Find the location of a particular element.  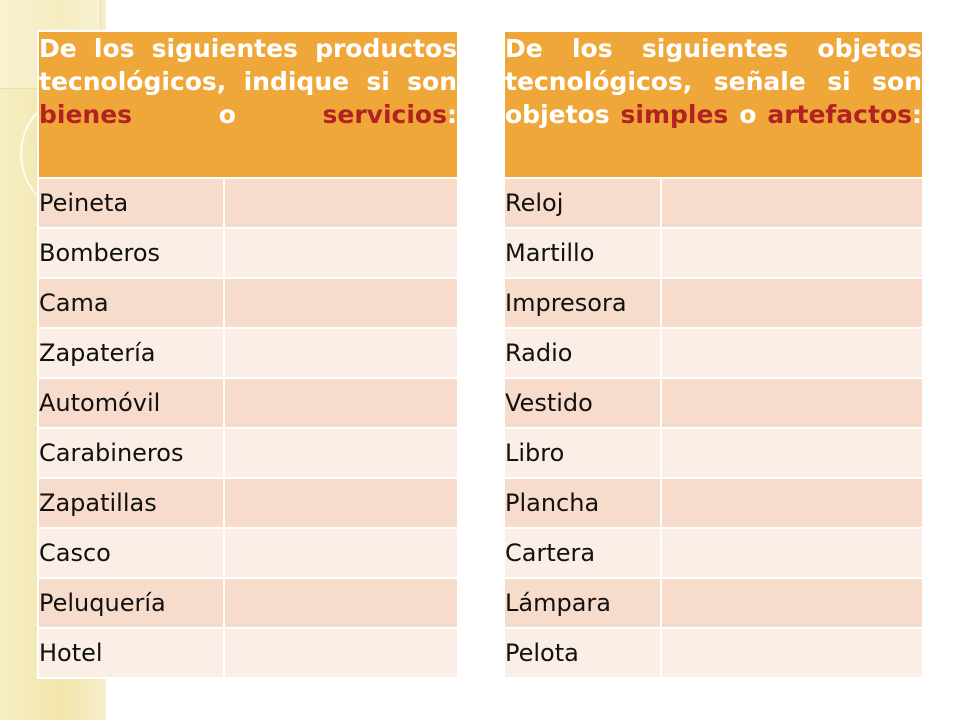

table-row: Automóvil is located at coordinates (248, 403).